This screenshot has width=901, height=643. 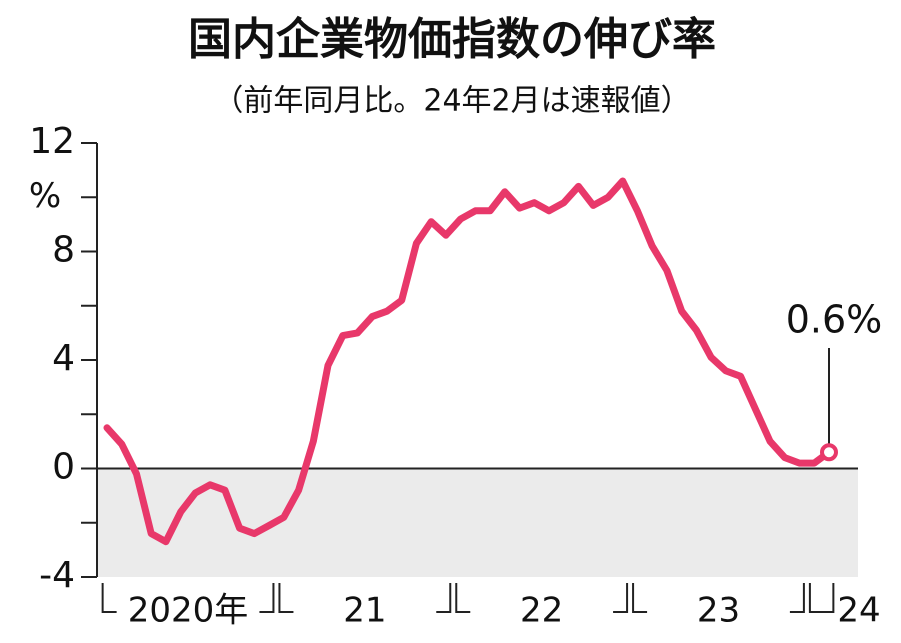 What do you see at coordinates (45, 196) in the screenshot?
I see `y-unit: %` at bounding box center [45, 196].